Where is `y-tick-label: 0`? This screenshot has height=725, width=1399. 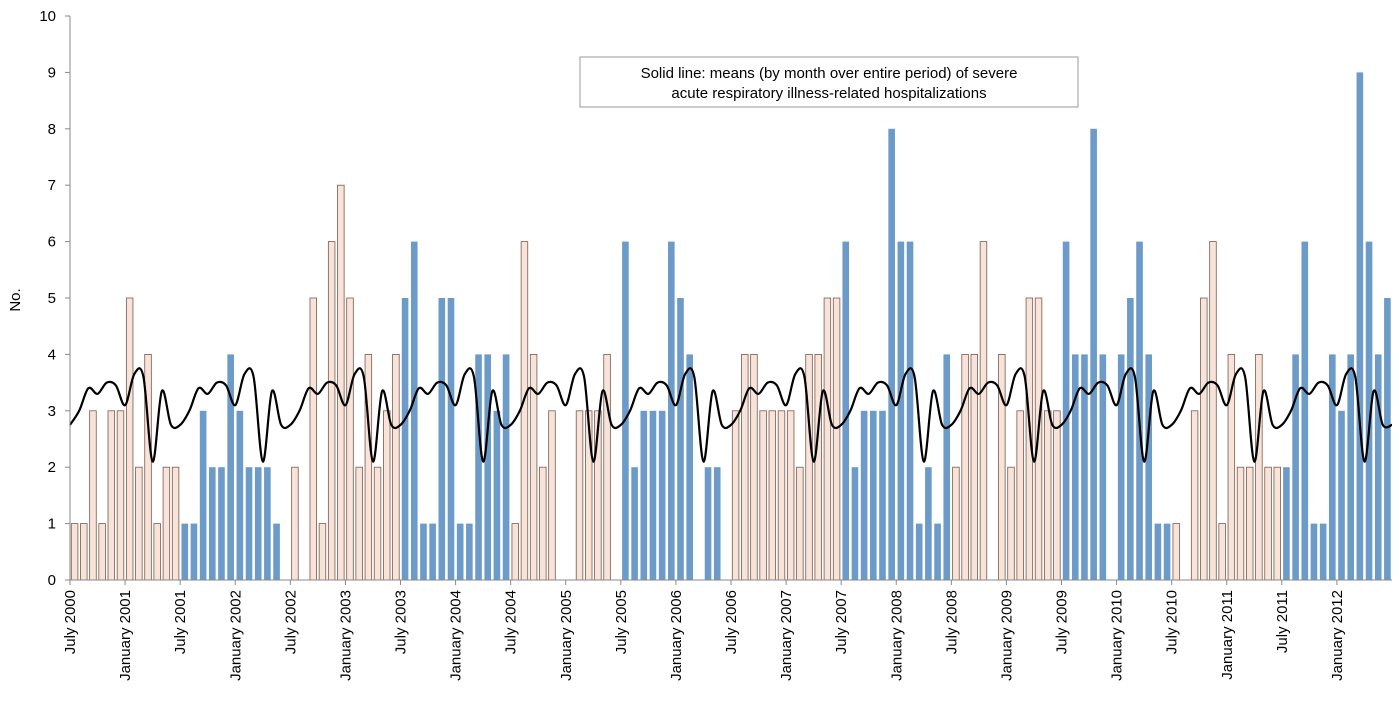
y-tick-label: 0 is located at coordinates (52, 580).